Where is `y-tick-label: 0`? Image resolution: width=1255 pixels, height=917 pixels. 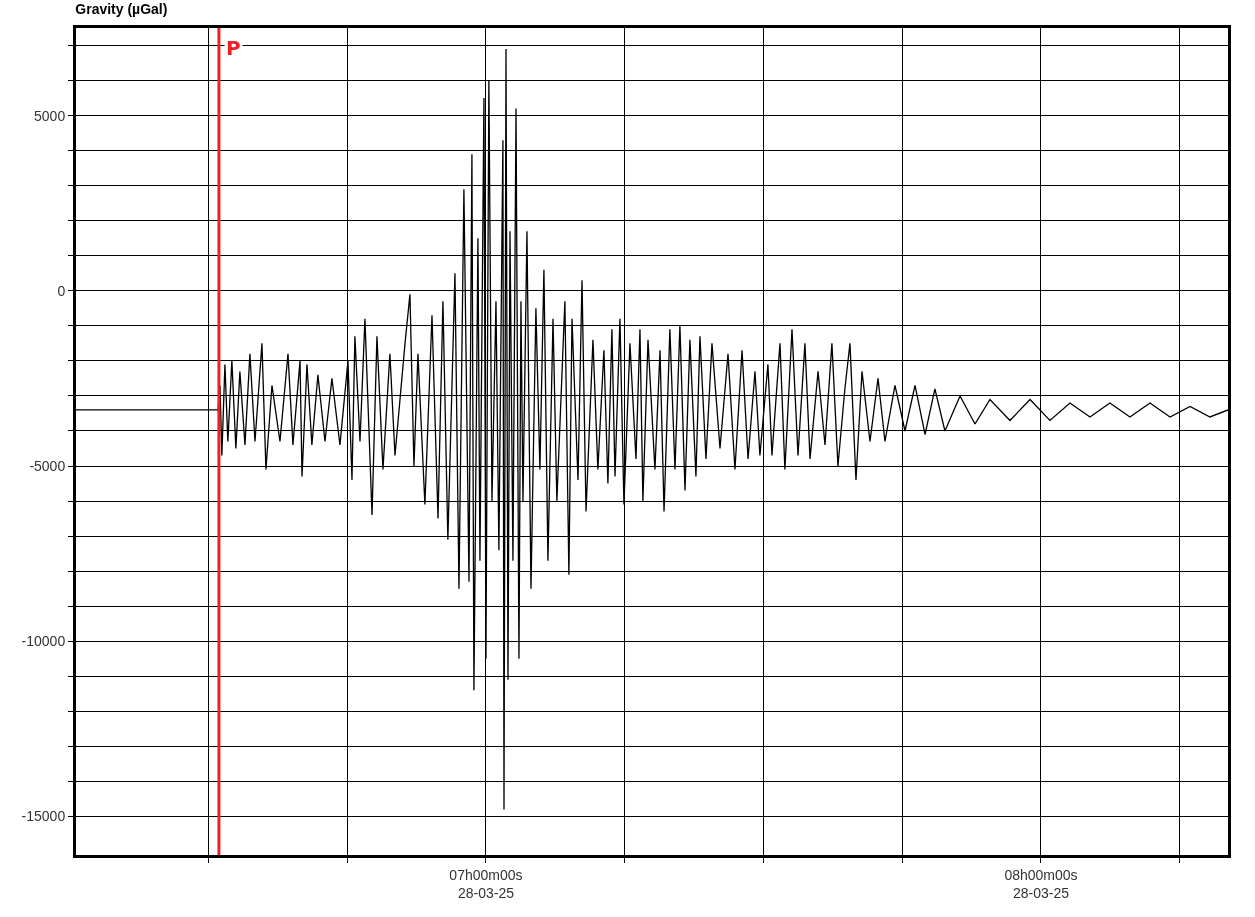 y-tick-label: 0 is located at coordinates (61, 290).